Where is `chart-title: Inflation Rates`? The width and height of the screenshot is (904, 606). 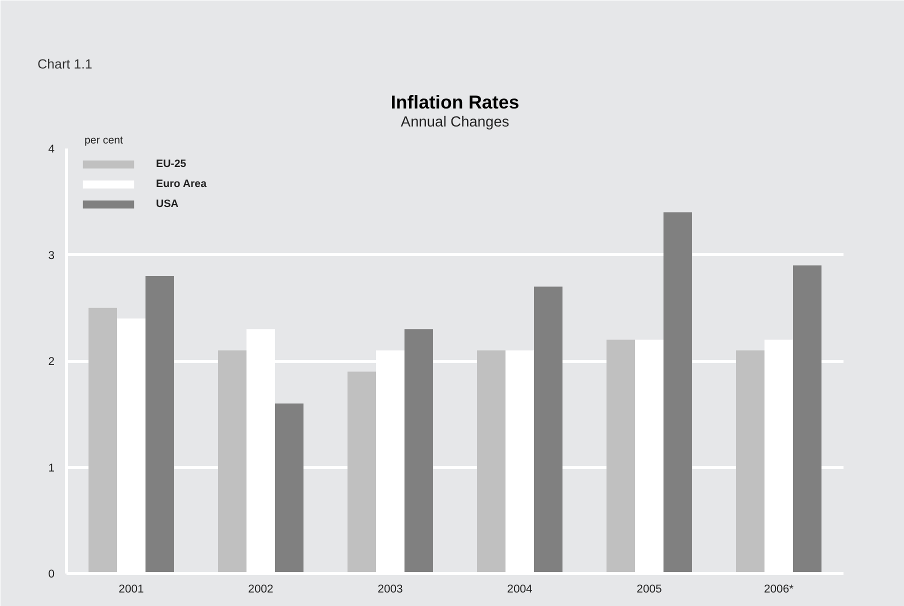 chart-title: Inflation Rates is located at coordinates (455, 102).